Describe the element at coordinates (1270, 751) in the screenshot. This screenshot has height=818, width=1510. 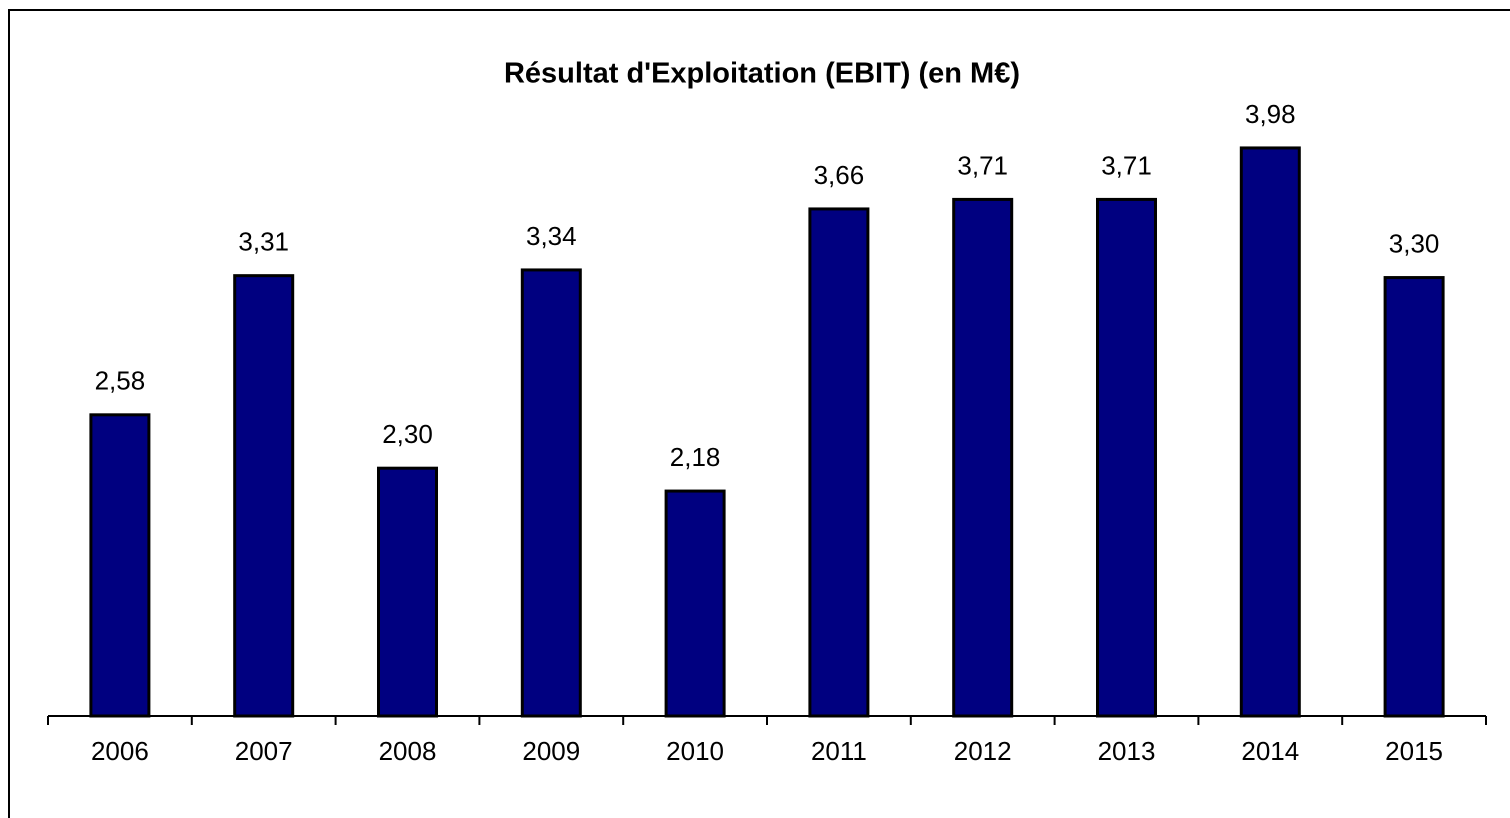
I see `x-tick-label: 2014` at that location.